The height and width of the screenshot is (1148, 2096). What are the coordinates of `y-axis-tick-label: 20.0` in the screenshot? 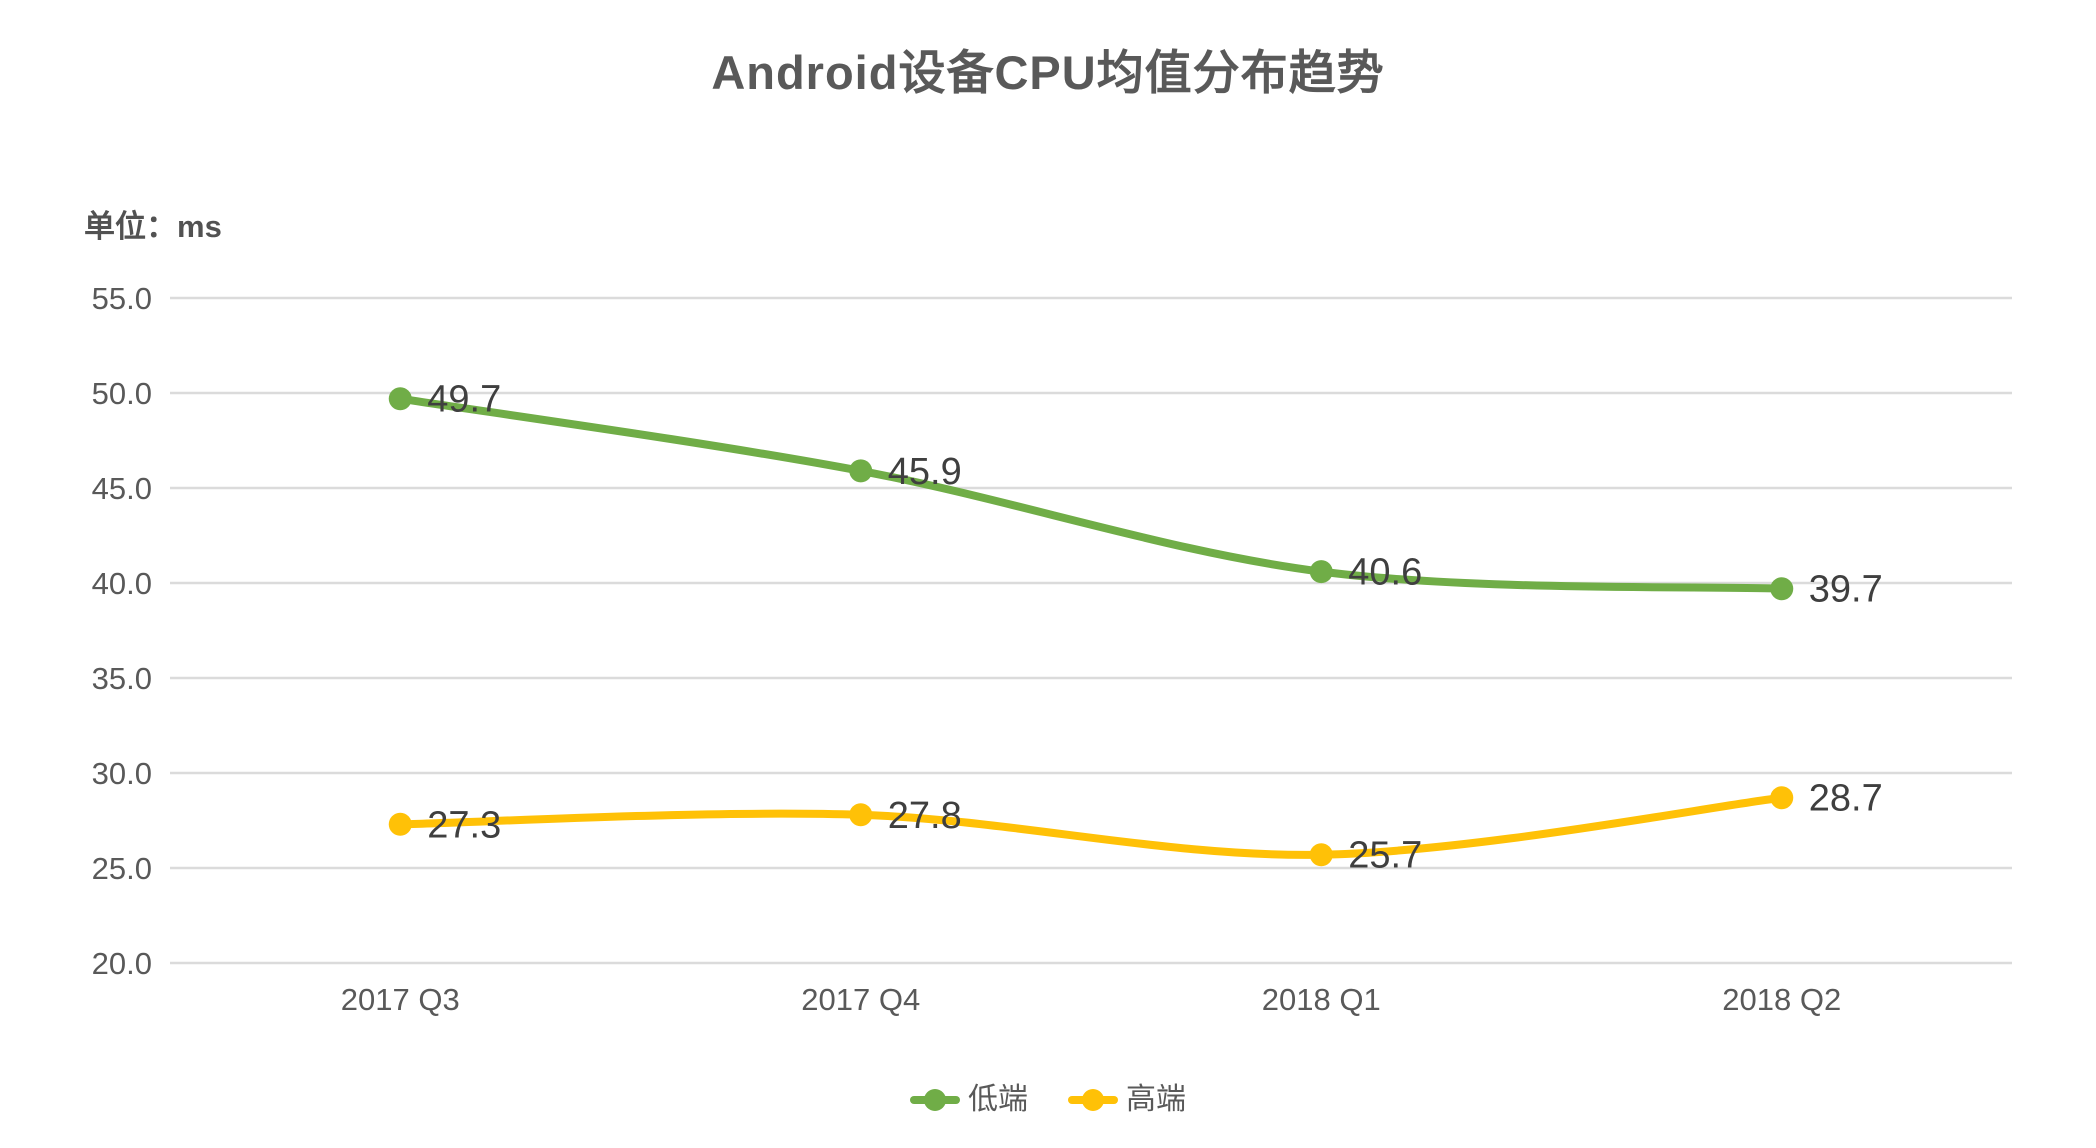 It's located at (122, 963).